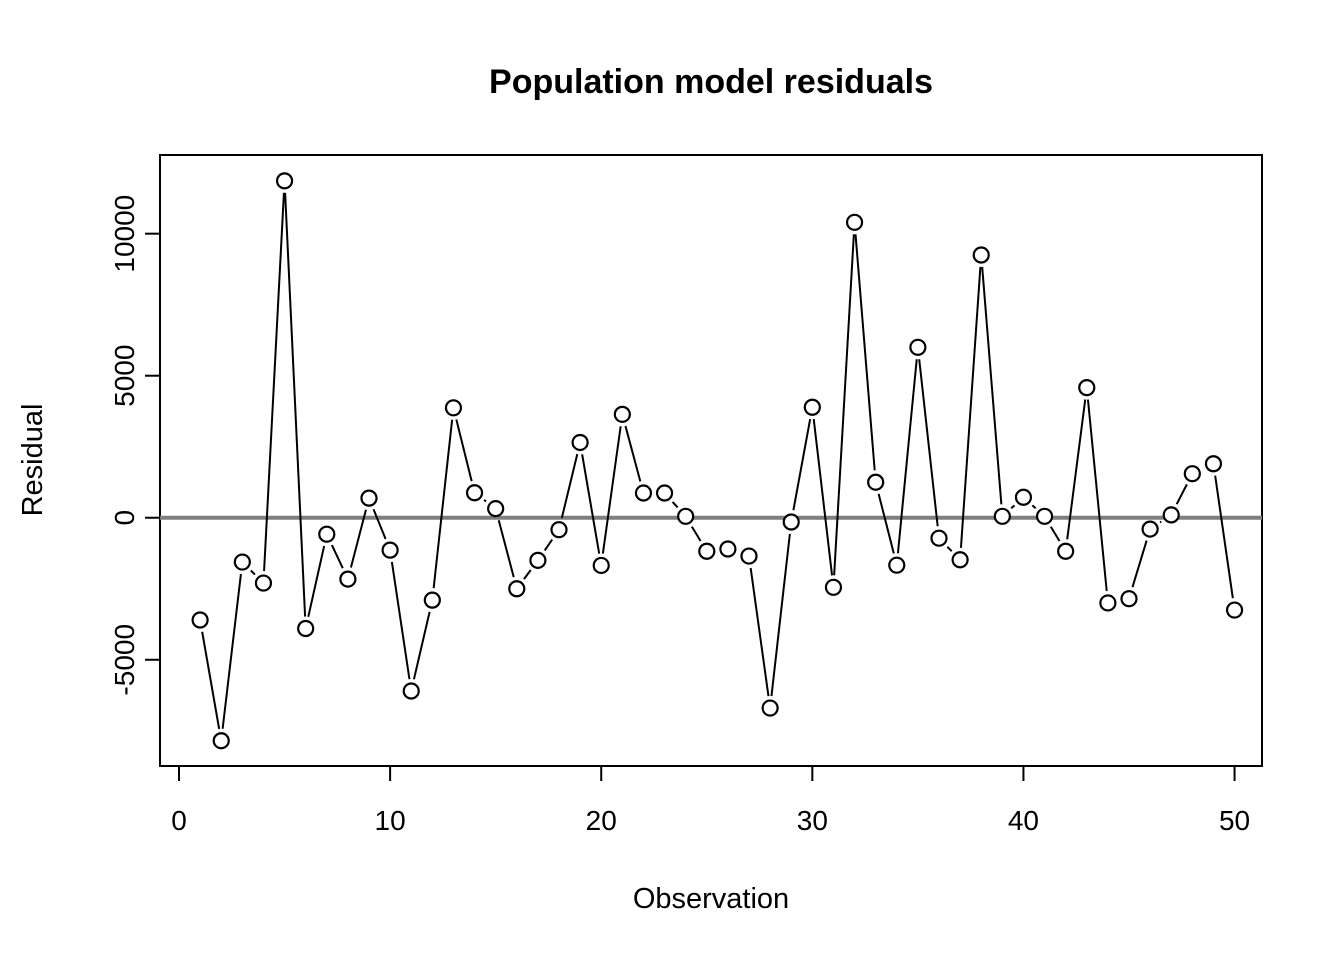 This screenshot has height=960, width=1344. What do you see at coordinates (124, 660) in the screenshot?
I see `y-tick-label: -5000` at bounding box center [124, 660].